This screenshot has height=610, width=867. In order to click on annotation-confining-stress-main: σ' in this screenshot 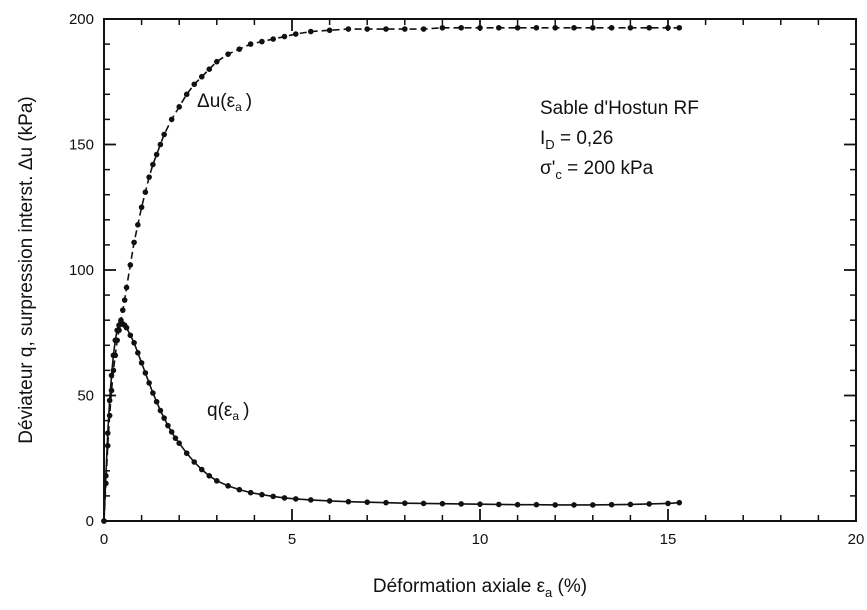, I will do `click(547, 168)`.